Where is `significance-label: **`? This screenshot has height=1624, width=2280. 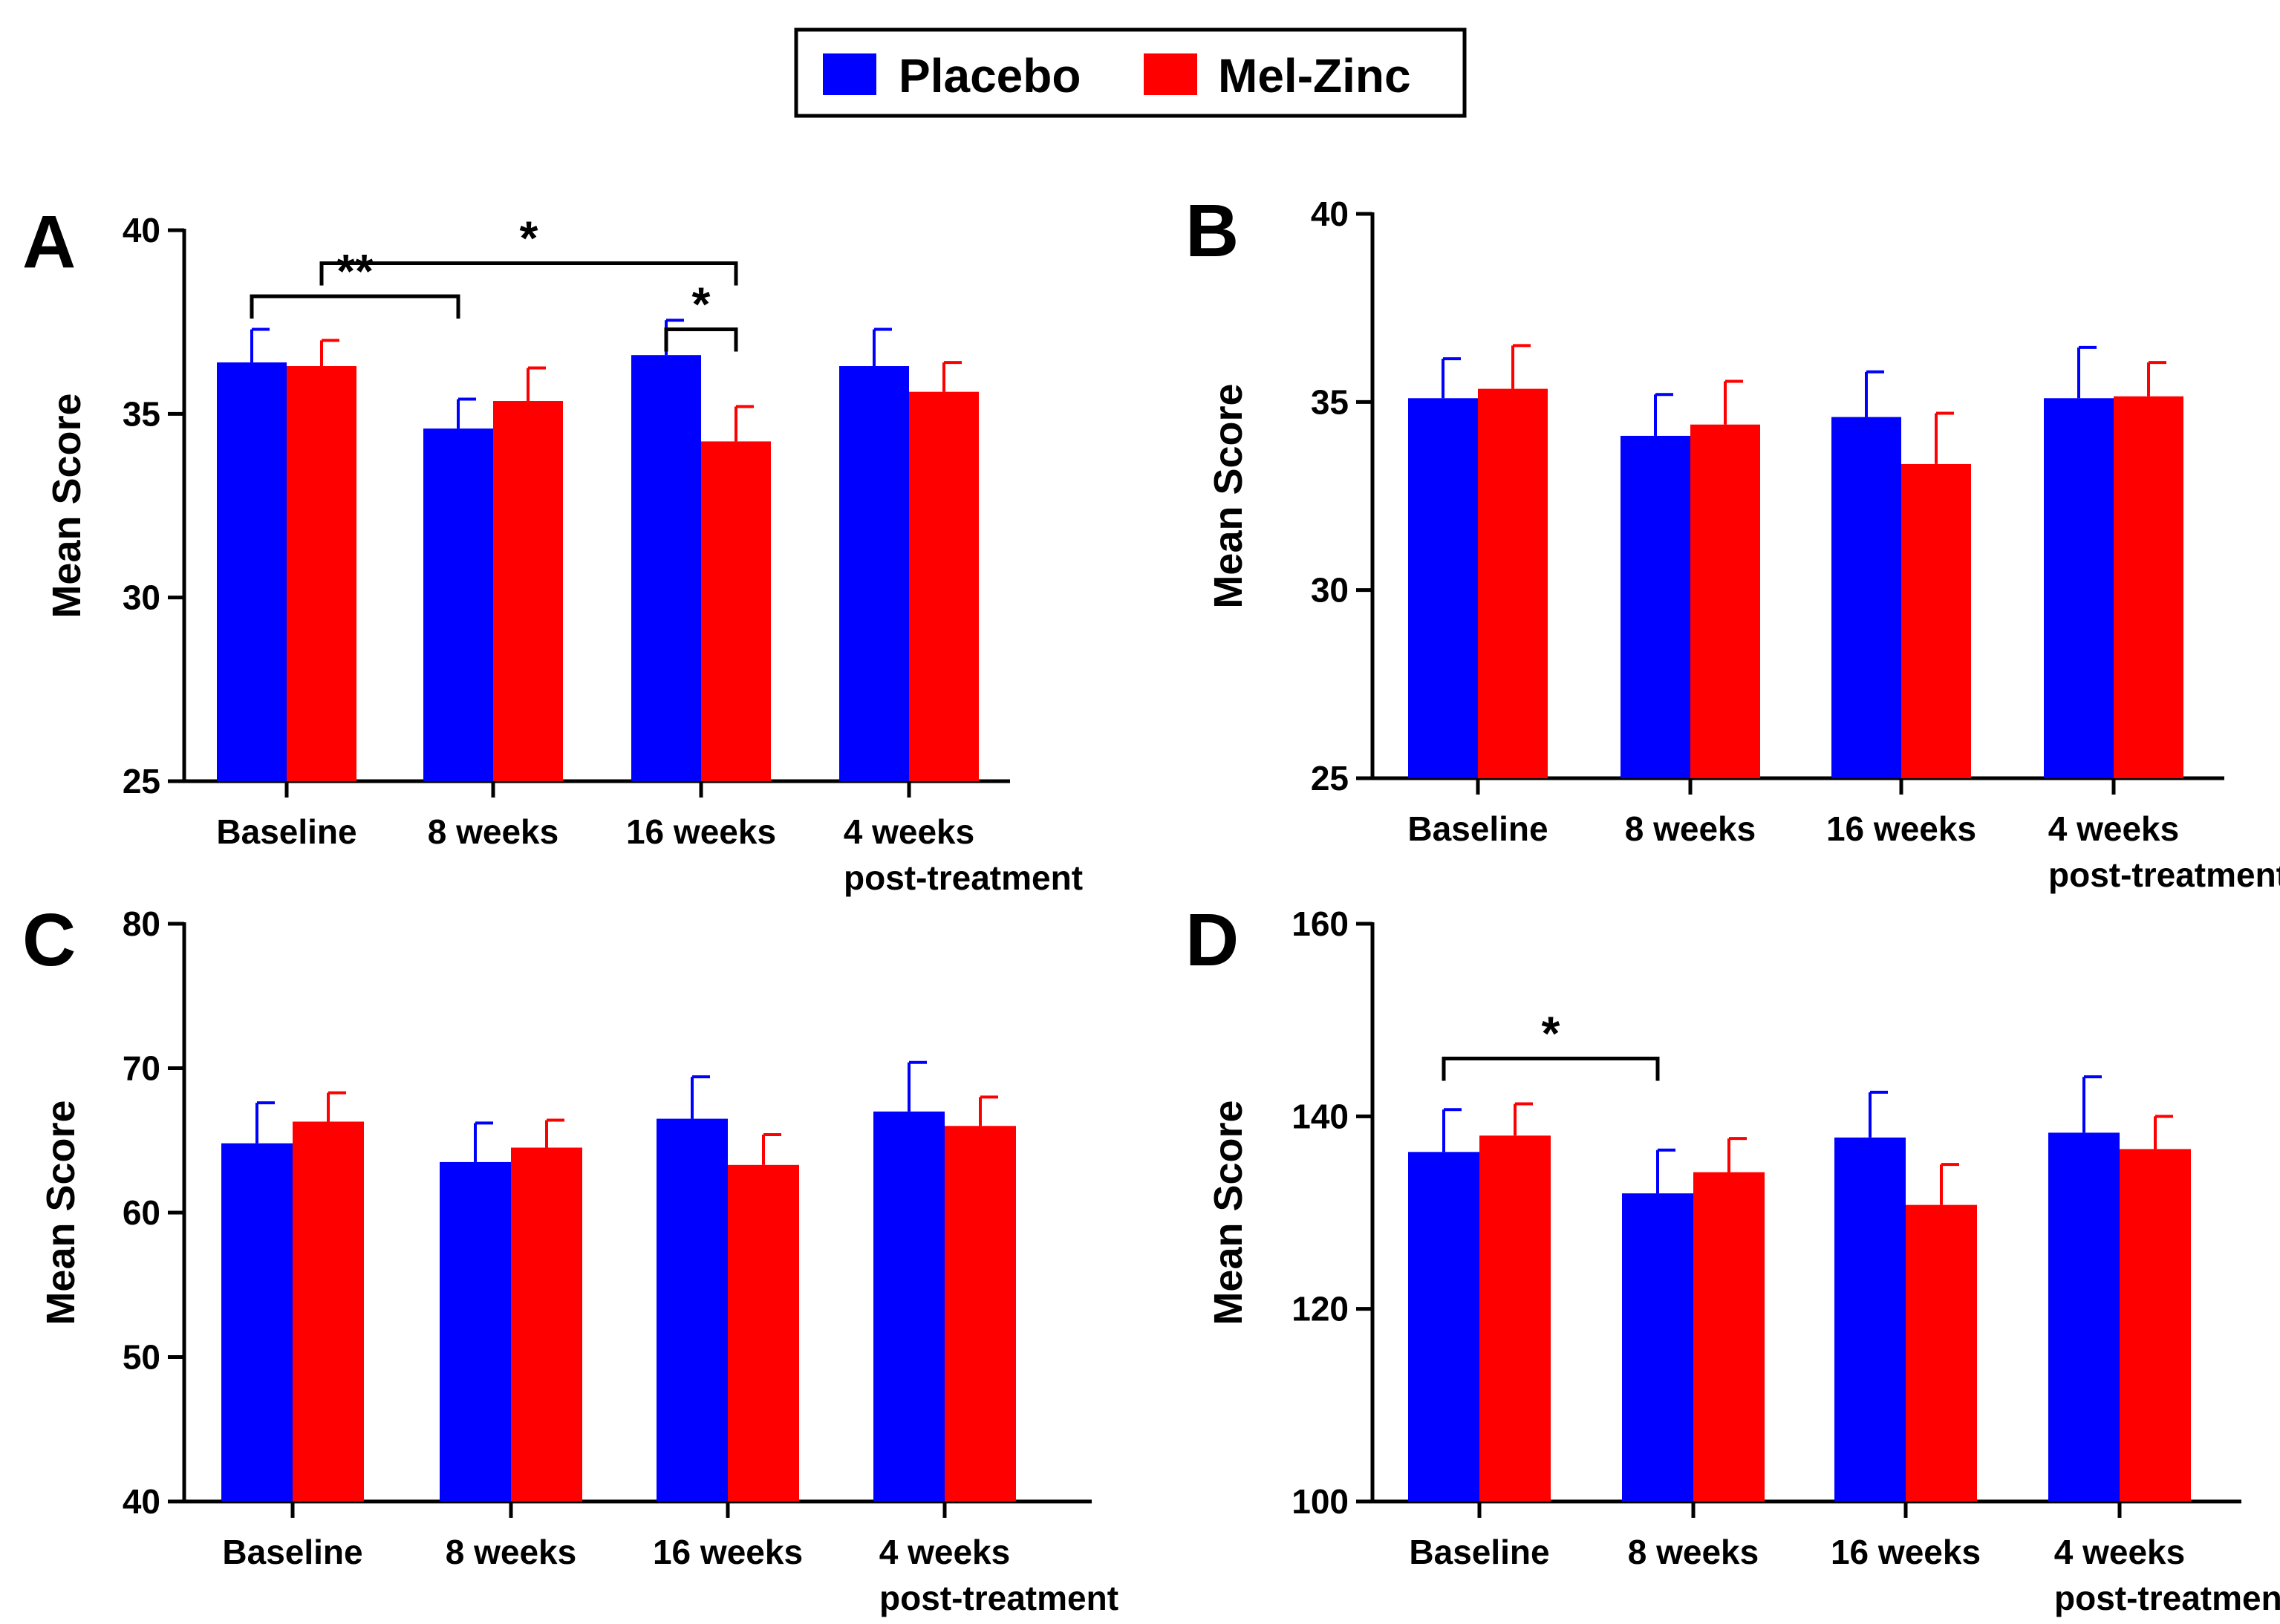 significance-label: ** is located at coordinates (355, 271).